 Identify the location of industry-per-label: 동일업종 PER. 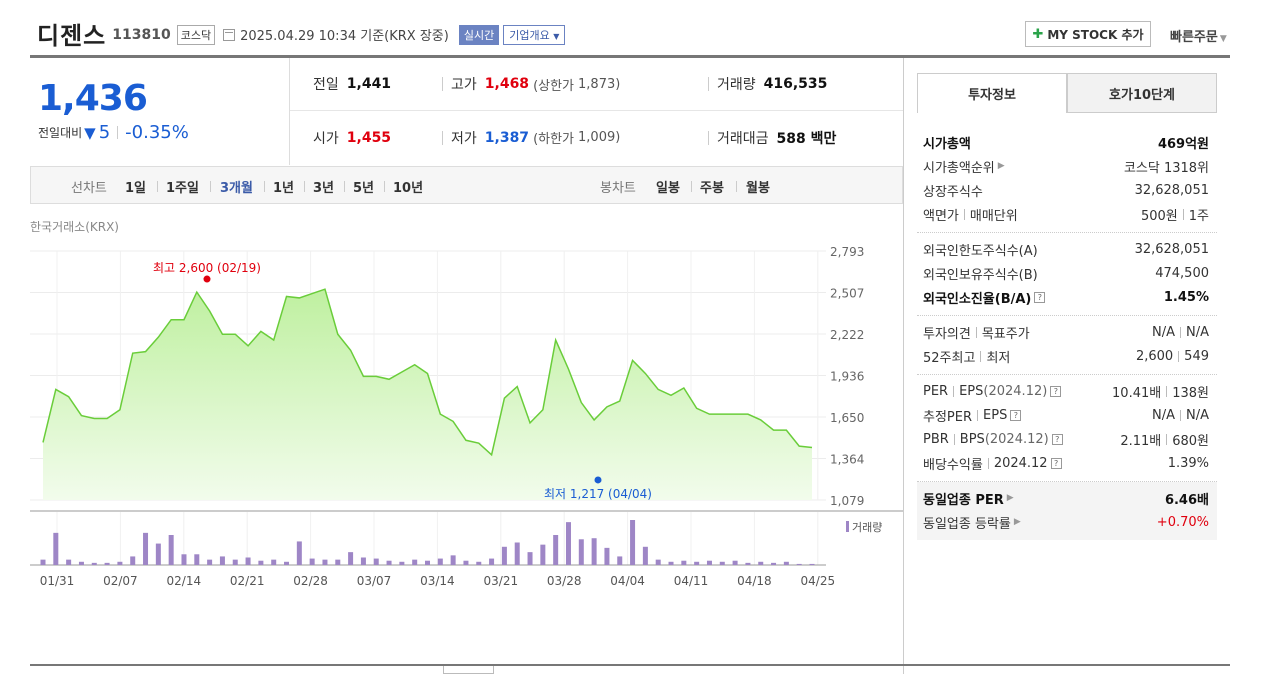
(963, 500).